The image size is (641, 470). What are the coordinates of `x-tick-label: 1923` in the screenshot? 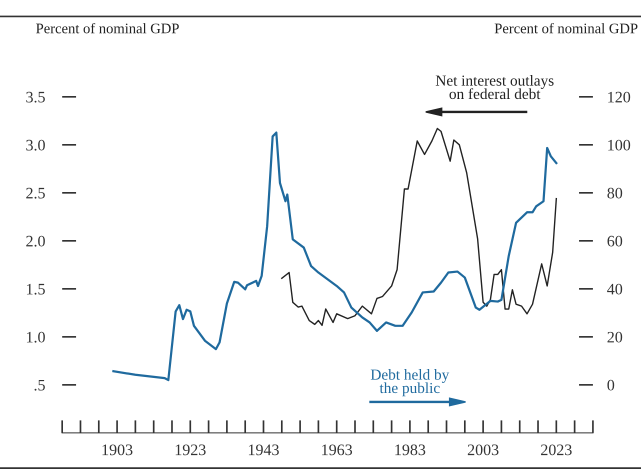 It's located at (191, 450).